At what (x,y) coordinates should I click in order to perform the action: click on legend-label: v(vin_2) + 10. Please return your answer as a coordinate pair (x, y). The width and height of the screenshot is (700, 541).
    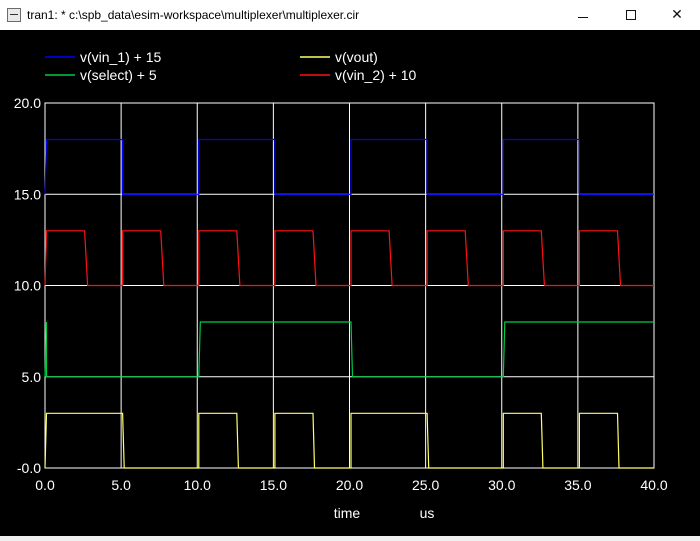
    Looking at the image, I should click on (376, 75).